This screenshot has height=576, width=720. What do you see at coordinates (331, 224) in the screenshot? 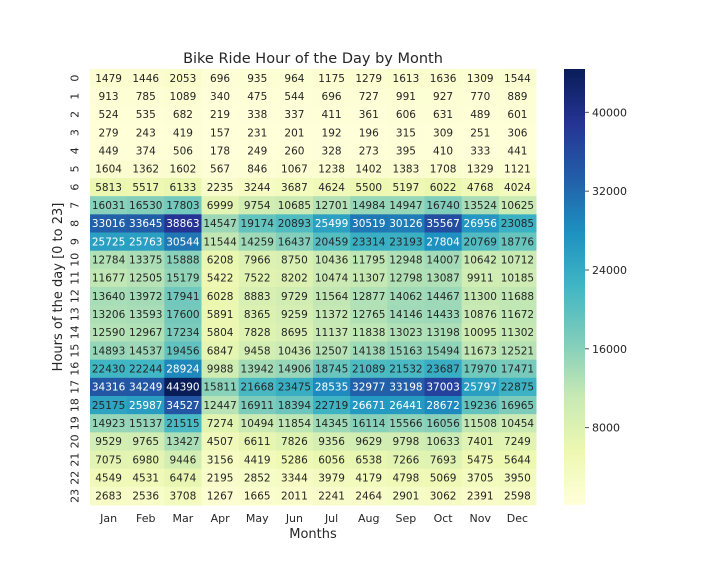
I see `cell-value-label: 25499` at bounding box center [331, 224].